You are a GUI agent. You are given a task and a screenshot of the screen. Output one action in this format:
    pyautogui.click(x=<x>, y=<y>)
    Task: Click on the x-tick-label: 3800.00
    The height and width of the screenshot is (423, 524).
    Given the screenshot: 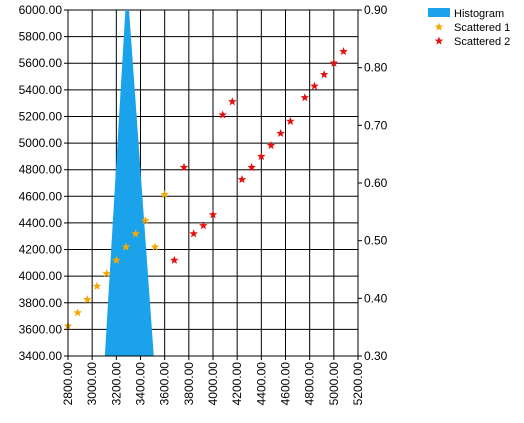 What is the action you would take?
    pyautogui.click(x=189, y=384)
    